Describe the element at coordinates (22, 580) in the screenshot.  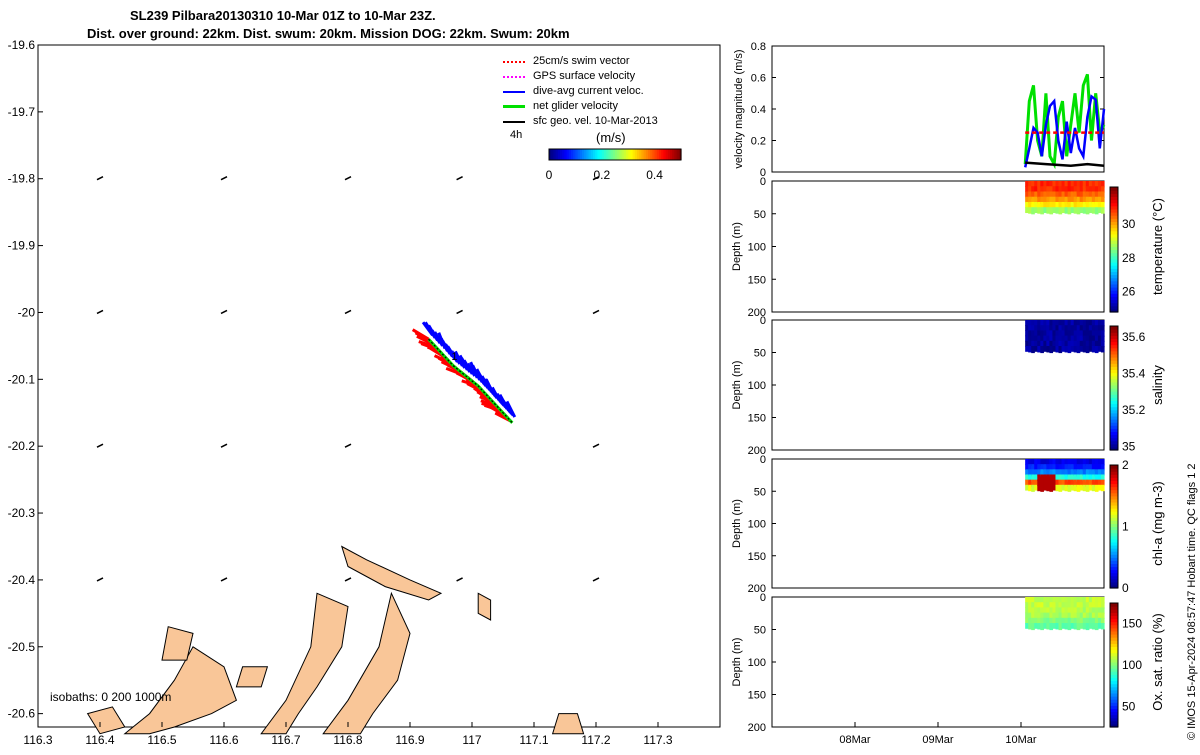
I see `map-ytick-label: -20.4` at that location.